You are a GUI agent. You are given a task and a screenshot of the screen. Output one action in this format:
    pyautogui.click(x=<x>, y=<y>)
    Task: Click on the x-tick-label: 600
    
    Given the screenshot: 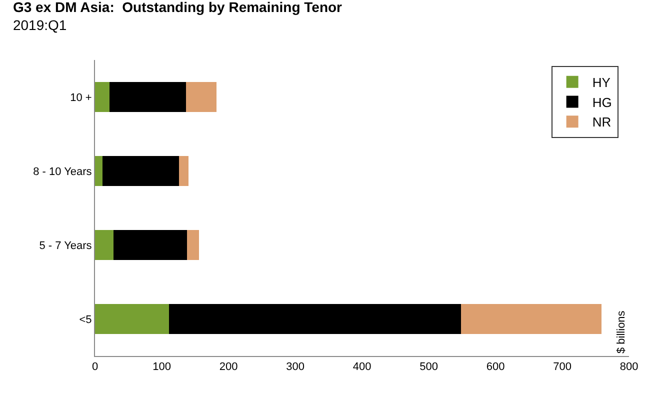 What is the action you would take?
    pyautogui.click(x=495, y=367)
    